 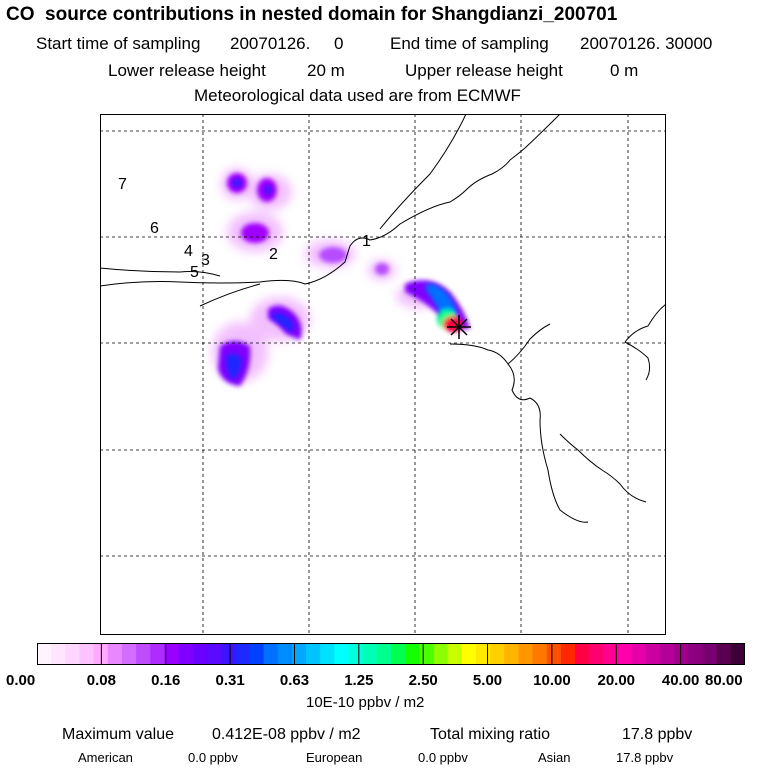 I want to click on colorbar-tick-label: 2.50, so click(x=423, y=680).